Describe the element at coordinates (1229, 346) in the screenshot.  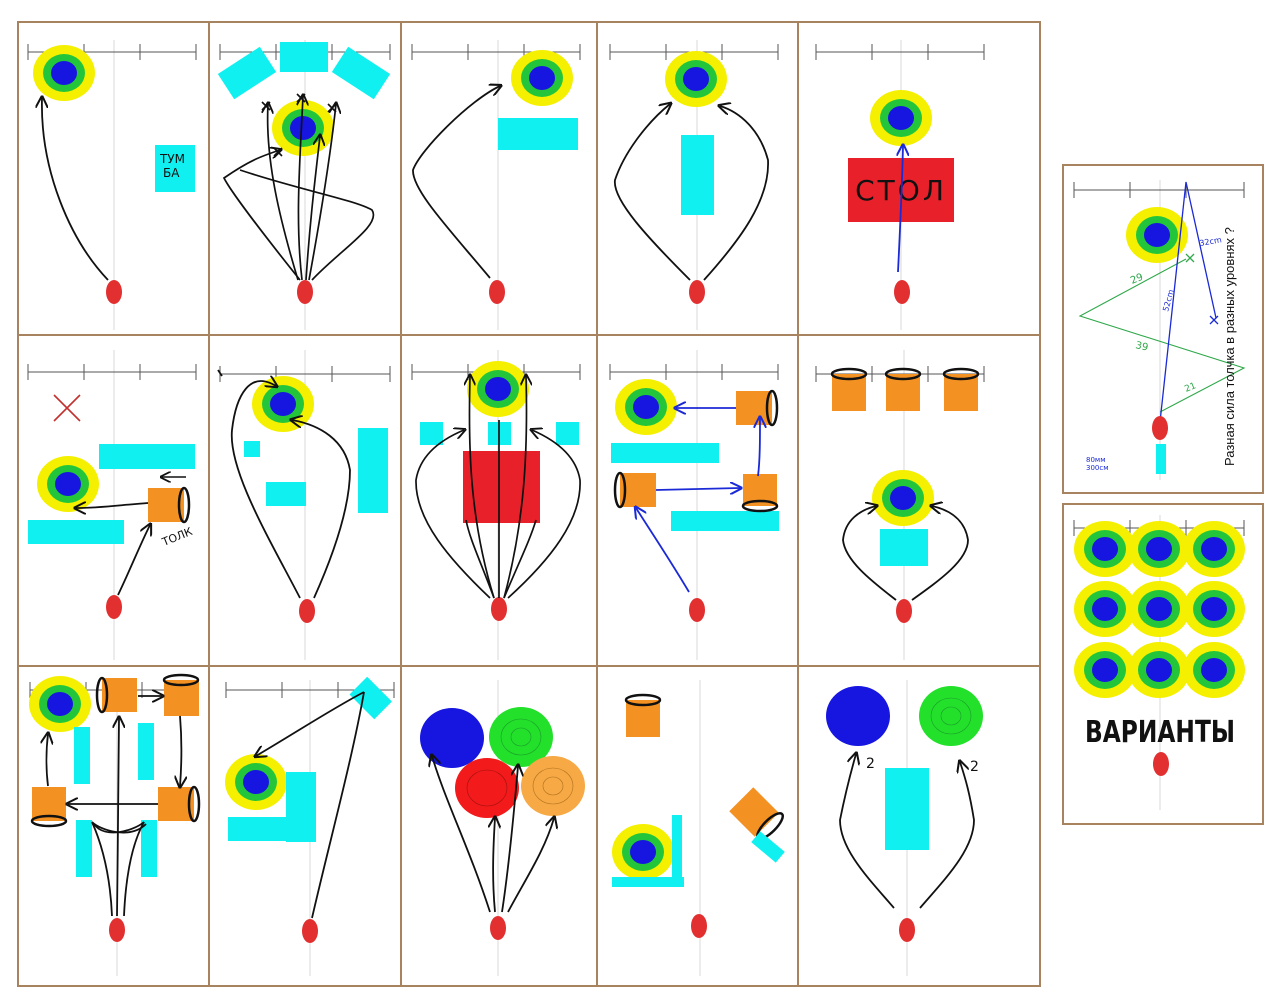
I see `side-title: Разная сила толчка в разных уровнях ?` at that location.